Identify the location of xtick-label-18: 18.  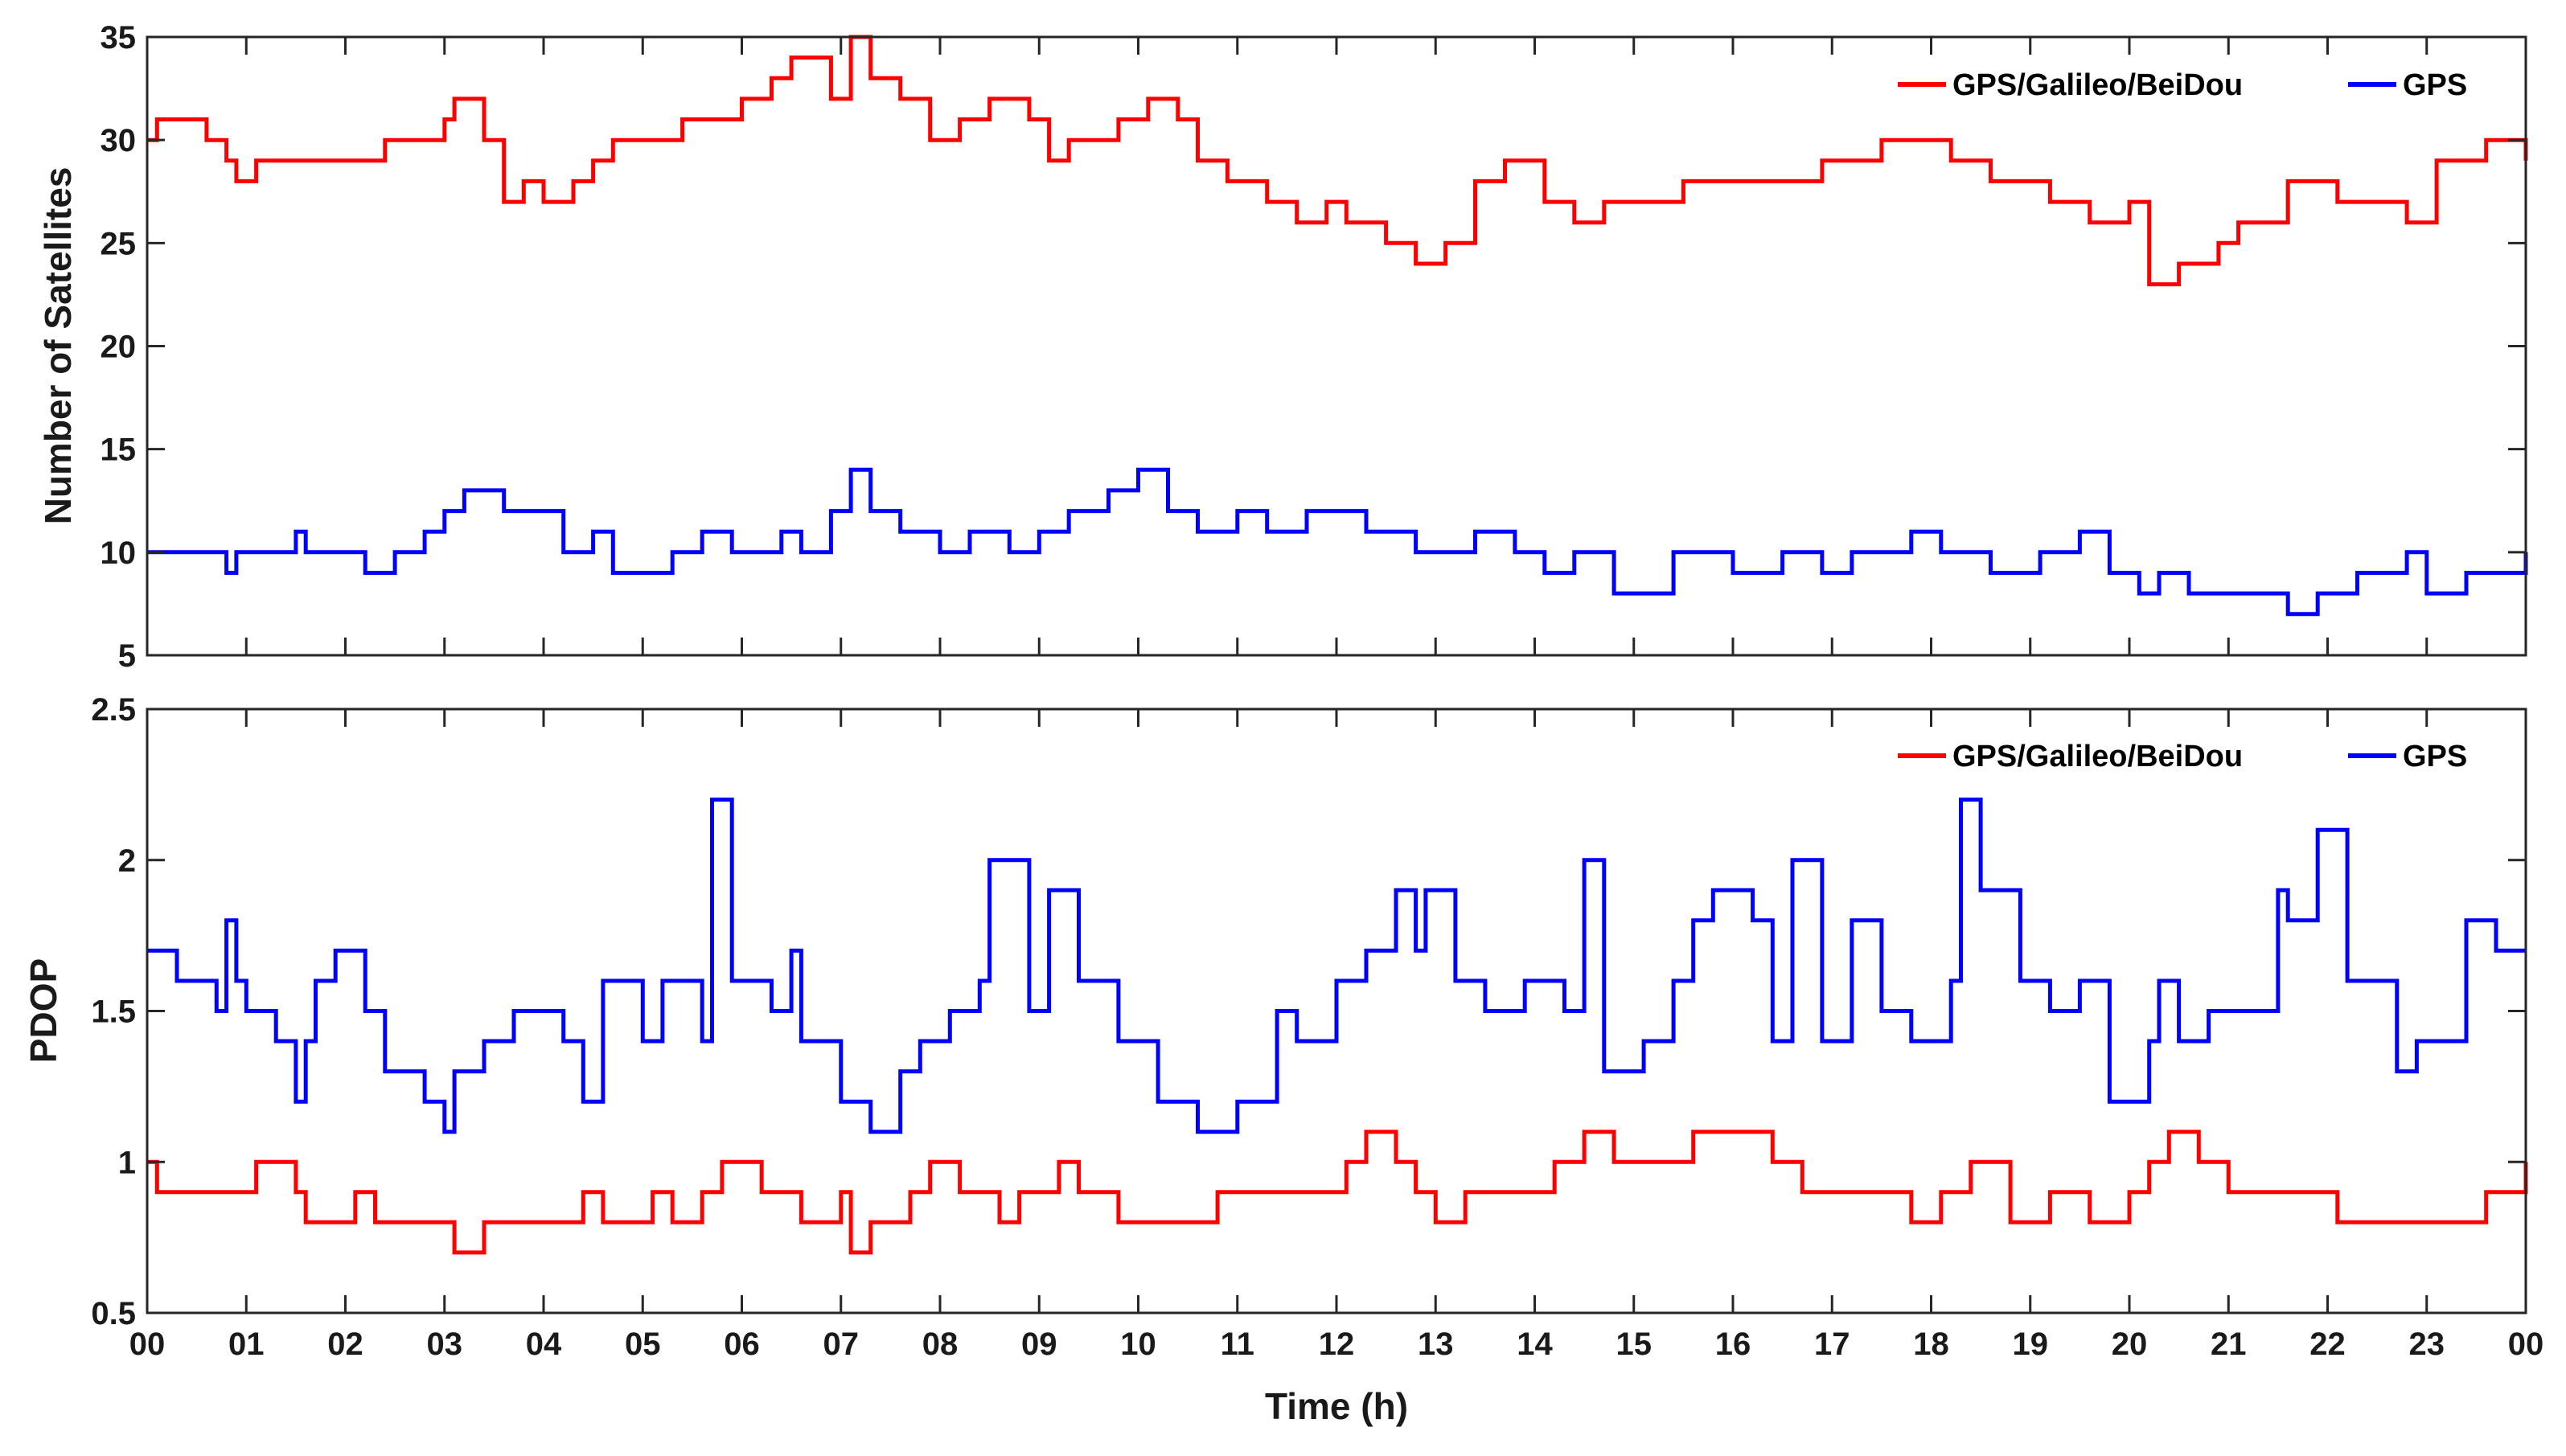
(1931, 1344).